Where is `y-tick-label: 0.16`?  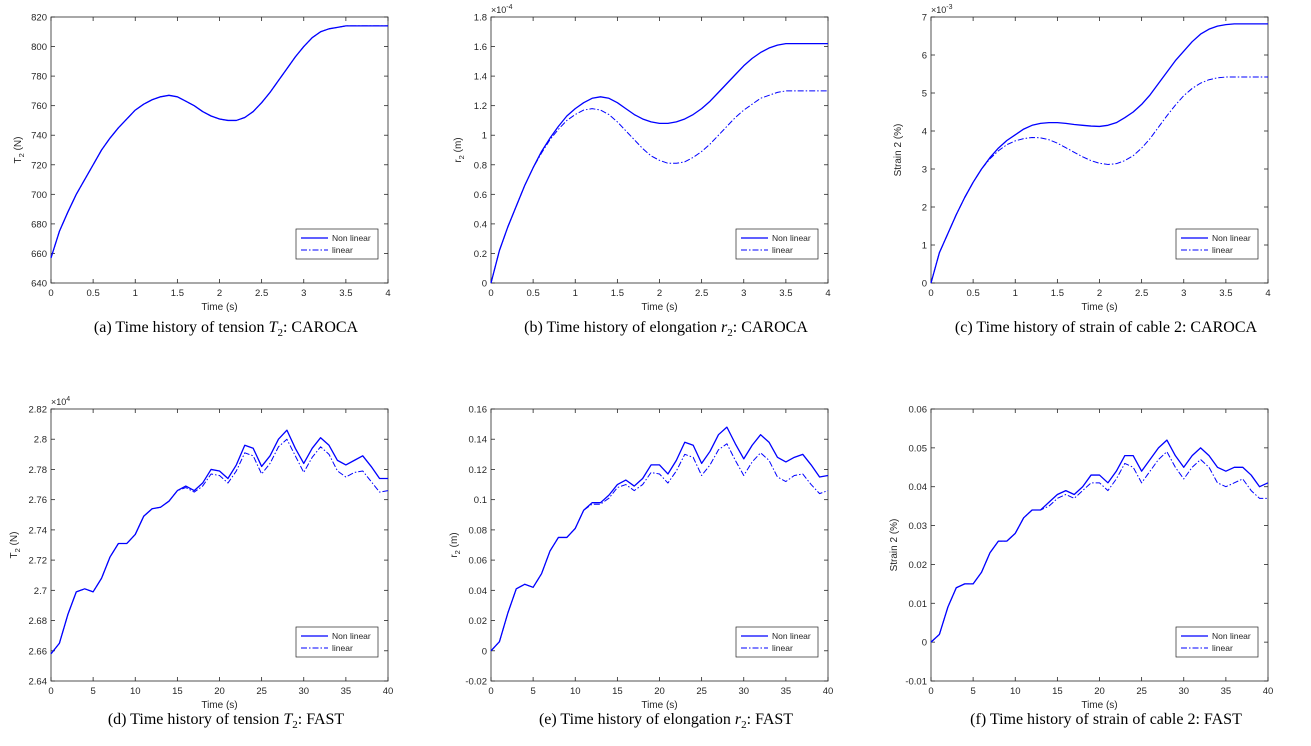
y-tick-label: 0.16 is located at coordinates (478, 410).